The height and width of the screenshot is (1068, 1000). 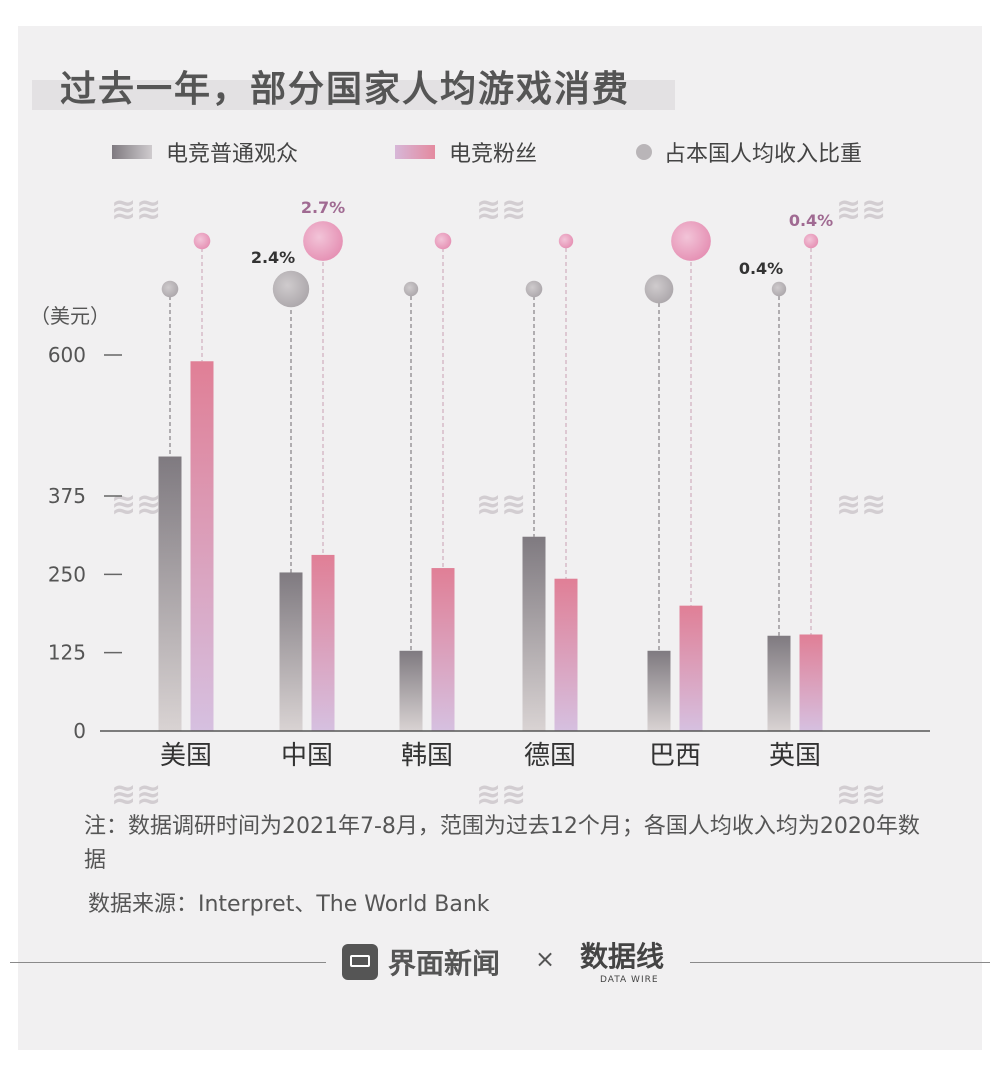 I want to click on y-tick-label: 250, so click(x=67, y=574).